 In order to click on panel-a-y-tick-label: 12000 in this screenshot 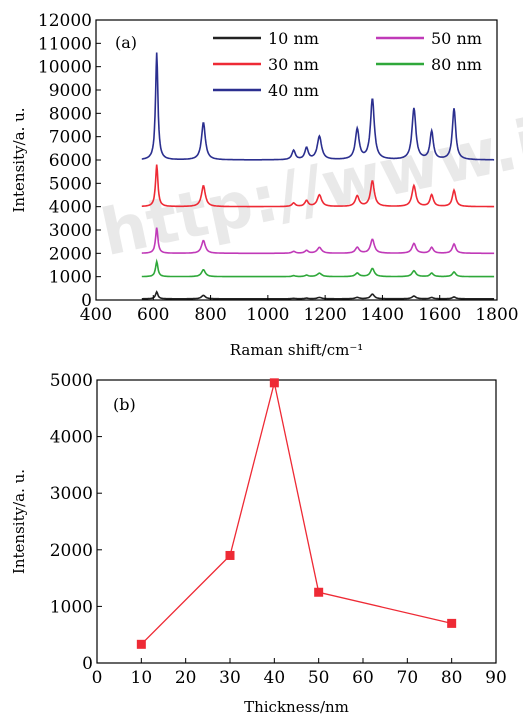, I will do `click(65, 21)`.